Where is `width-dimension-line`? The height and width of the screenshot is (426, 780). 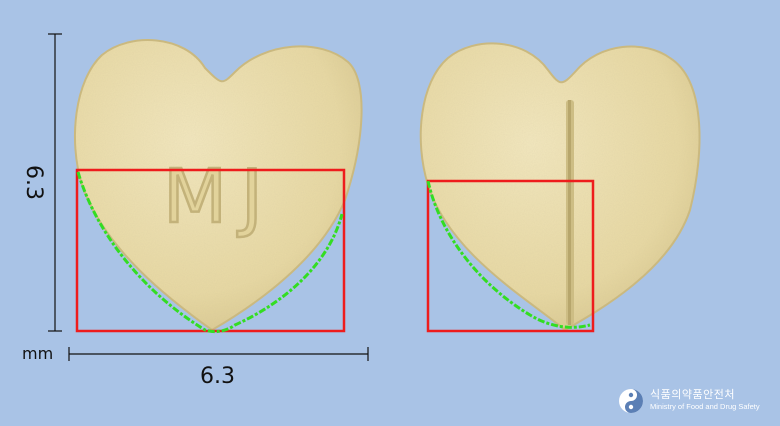
width-dimension-line is located at coordinates (218, 354).